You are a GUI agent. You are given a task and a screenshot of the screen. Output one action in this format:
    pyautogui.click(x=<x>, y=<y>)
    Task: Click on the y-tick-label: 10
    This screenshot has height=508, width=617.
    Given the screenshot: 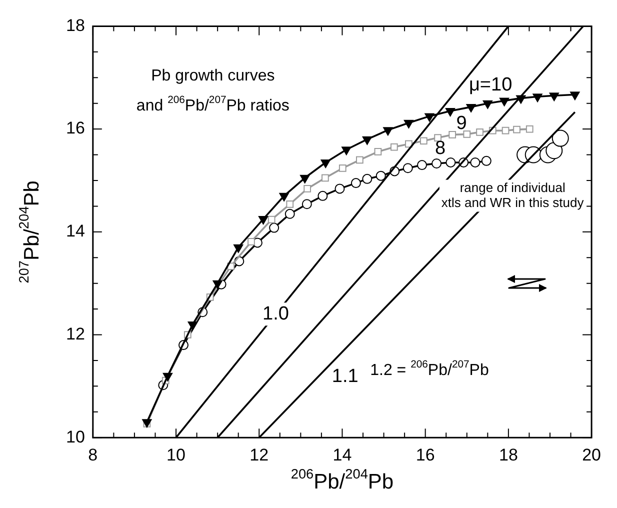 What is the action you would take?
    pyautogui.click(x=75, y=436)
    